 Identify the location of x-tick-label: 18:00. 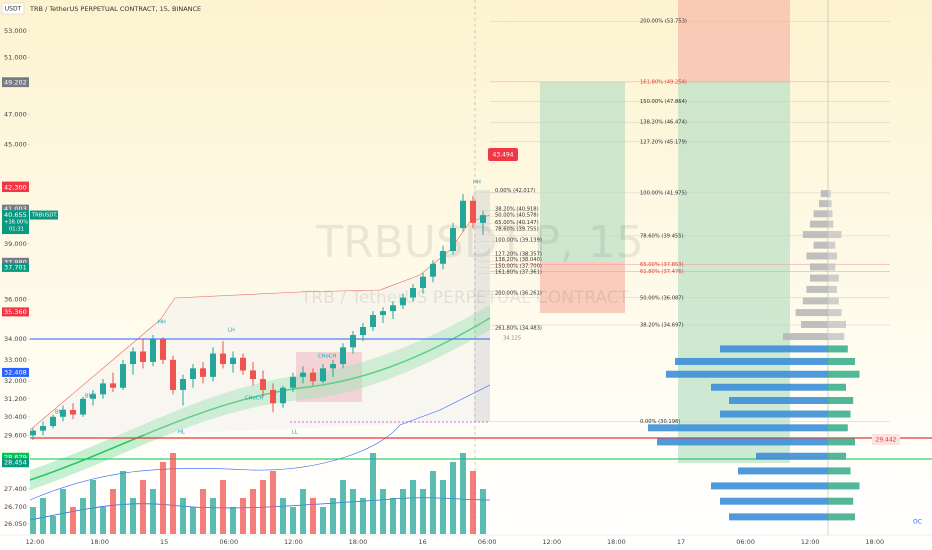
(616, 542).